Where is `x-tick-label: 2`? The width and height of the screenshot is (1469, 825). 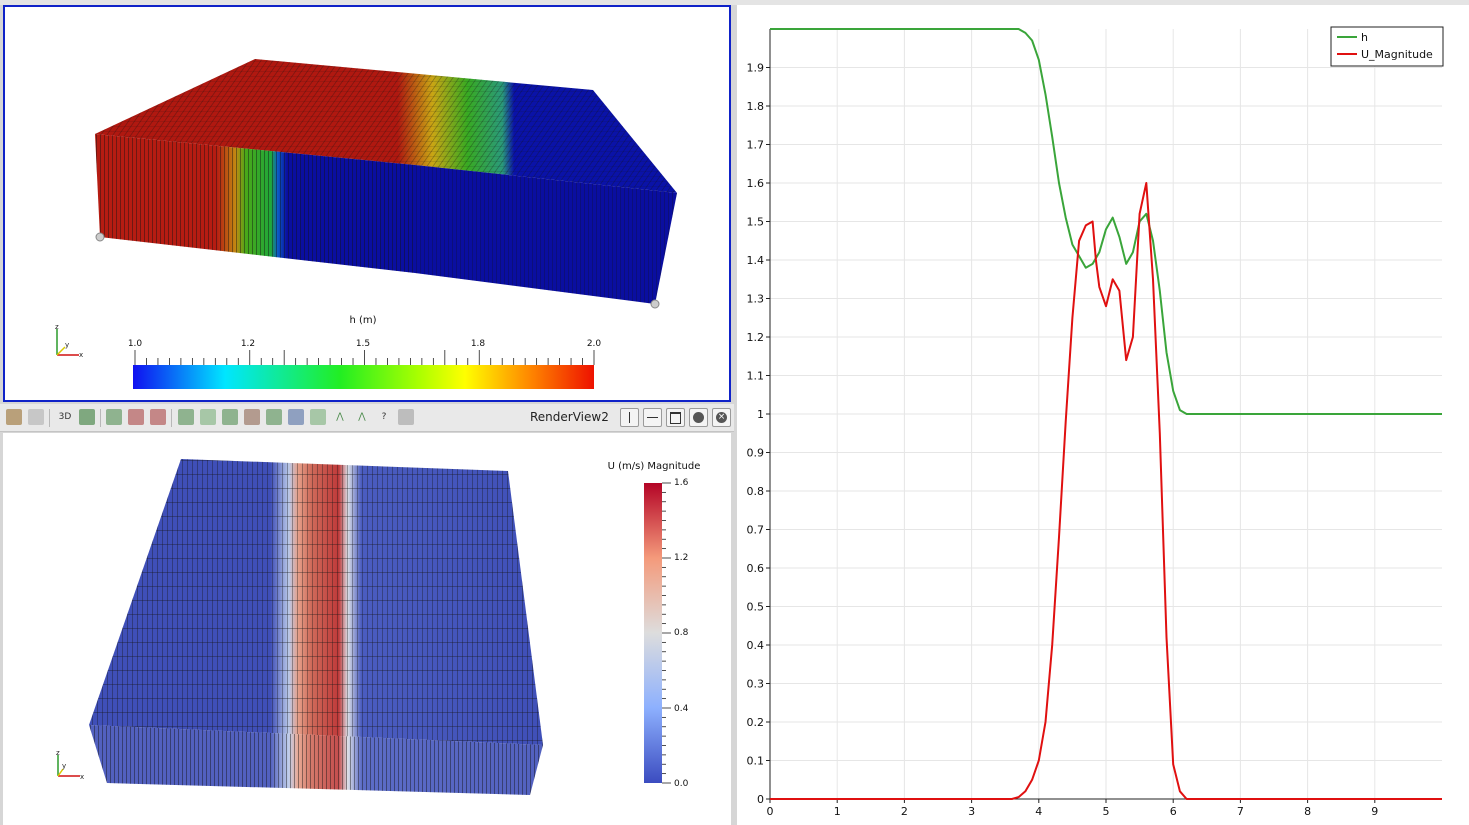 x-tick-label: 2 is located at coordinates (904, 811).